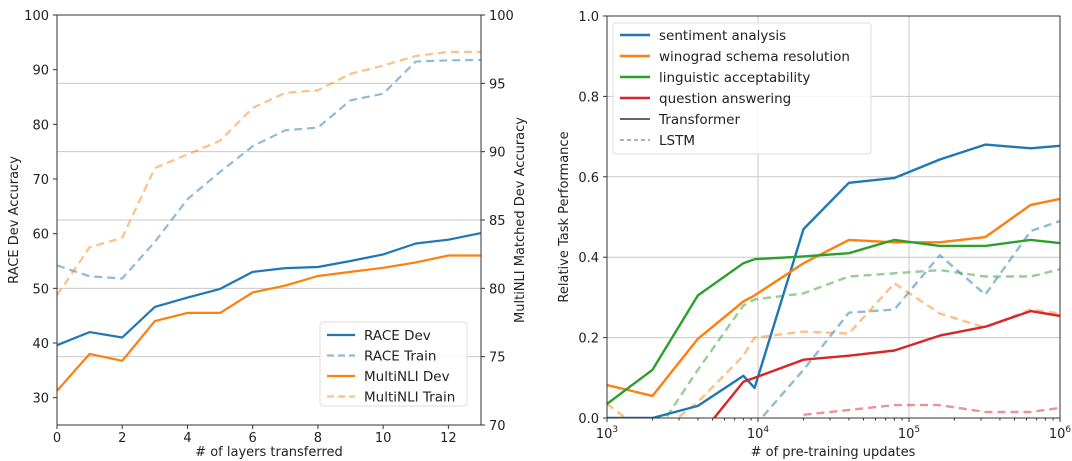 The height and width of the screenshot is (461, 1072). Describe the element at coordinates (407, 377) in the screenshot. I see `legend-label: MultiNLI Dev` at that location.